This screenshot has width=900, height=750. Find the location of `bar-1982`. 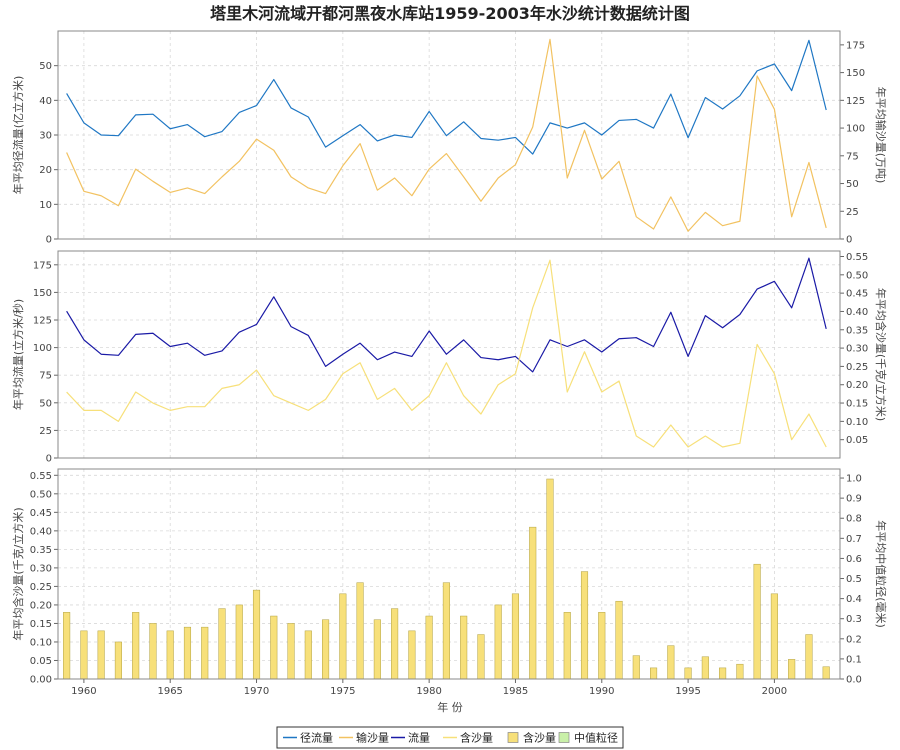

bar-1982 is located at coordinates (464, 647).